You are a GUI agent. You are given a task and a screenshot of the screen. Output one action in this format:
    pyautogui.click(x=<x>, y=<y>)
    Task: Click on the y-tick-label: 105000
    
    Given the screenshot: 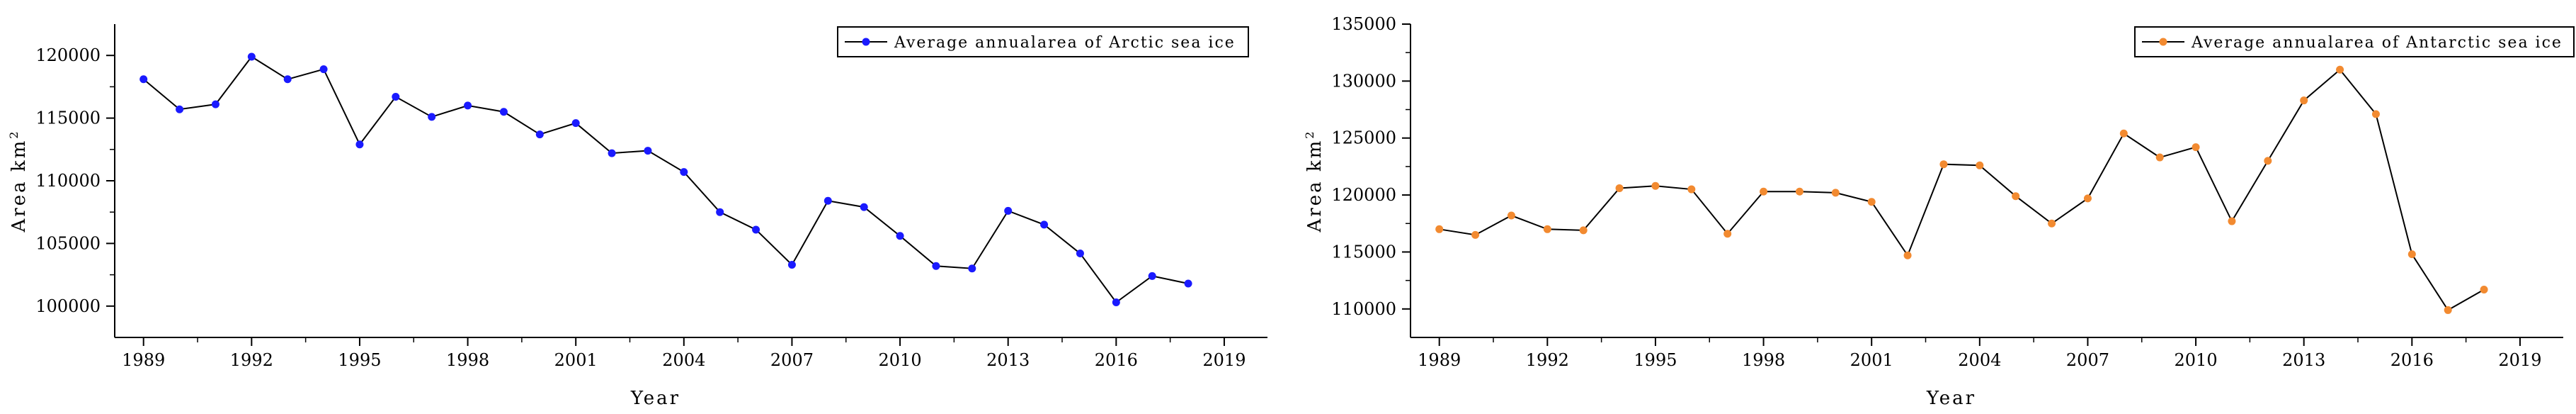 What is the action you would take?
    pyautogui.click(x=68, y=243)
    